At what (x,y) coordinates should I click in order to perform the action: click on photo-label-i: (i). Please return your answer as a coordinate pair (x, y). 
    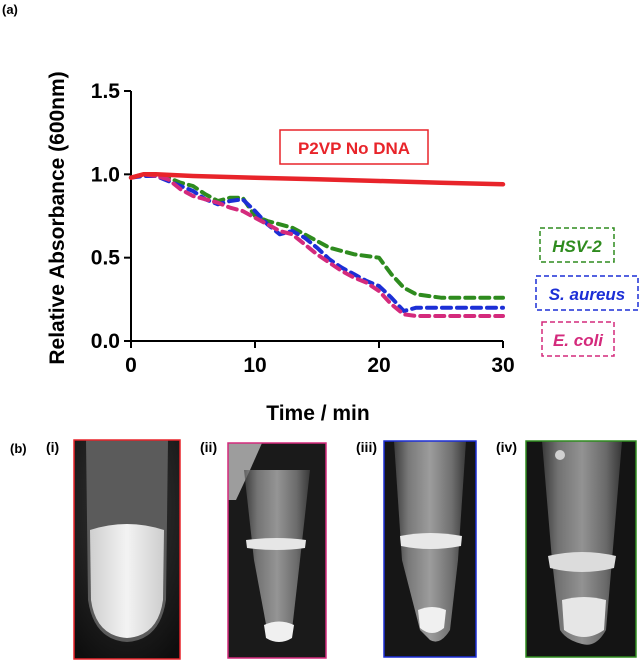
    Looking at the image, I should click on (52, 447).